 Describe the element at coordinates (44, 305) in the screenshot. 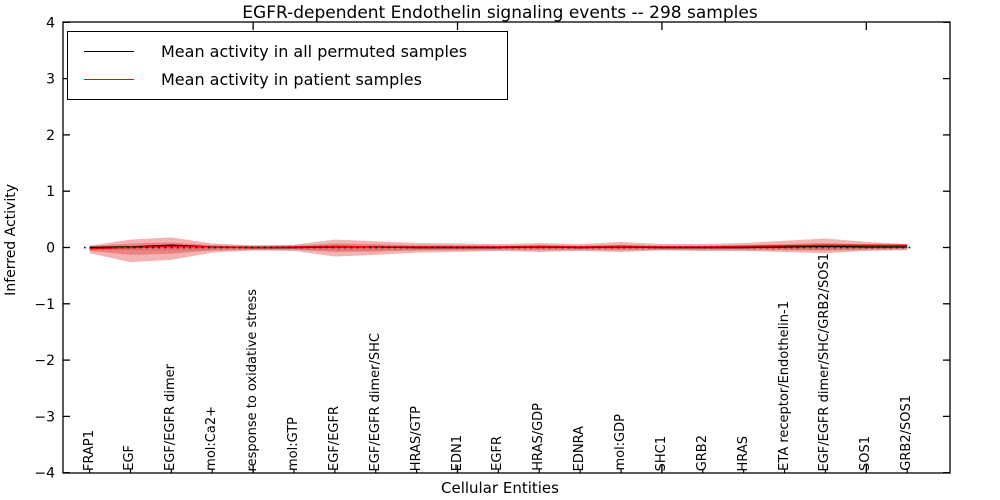

I see `y-tick-label: −1` at that location.